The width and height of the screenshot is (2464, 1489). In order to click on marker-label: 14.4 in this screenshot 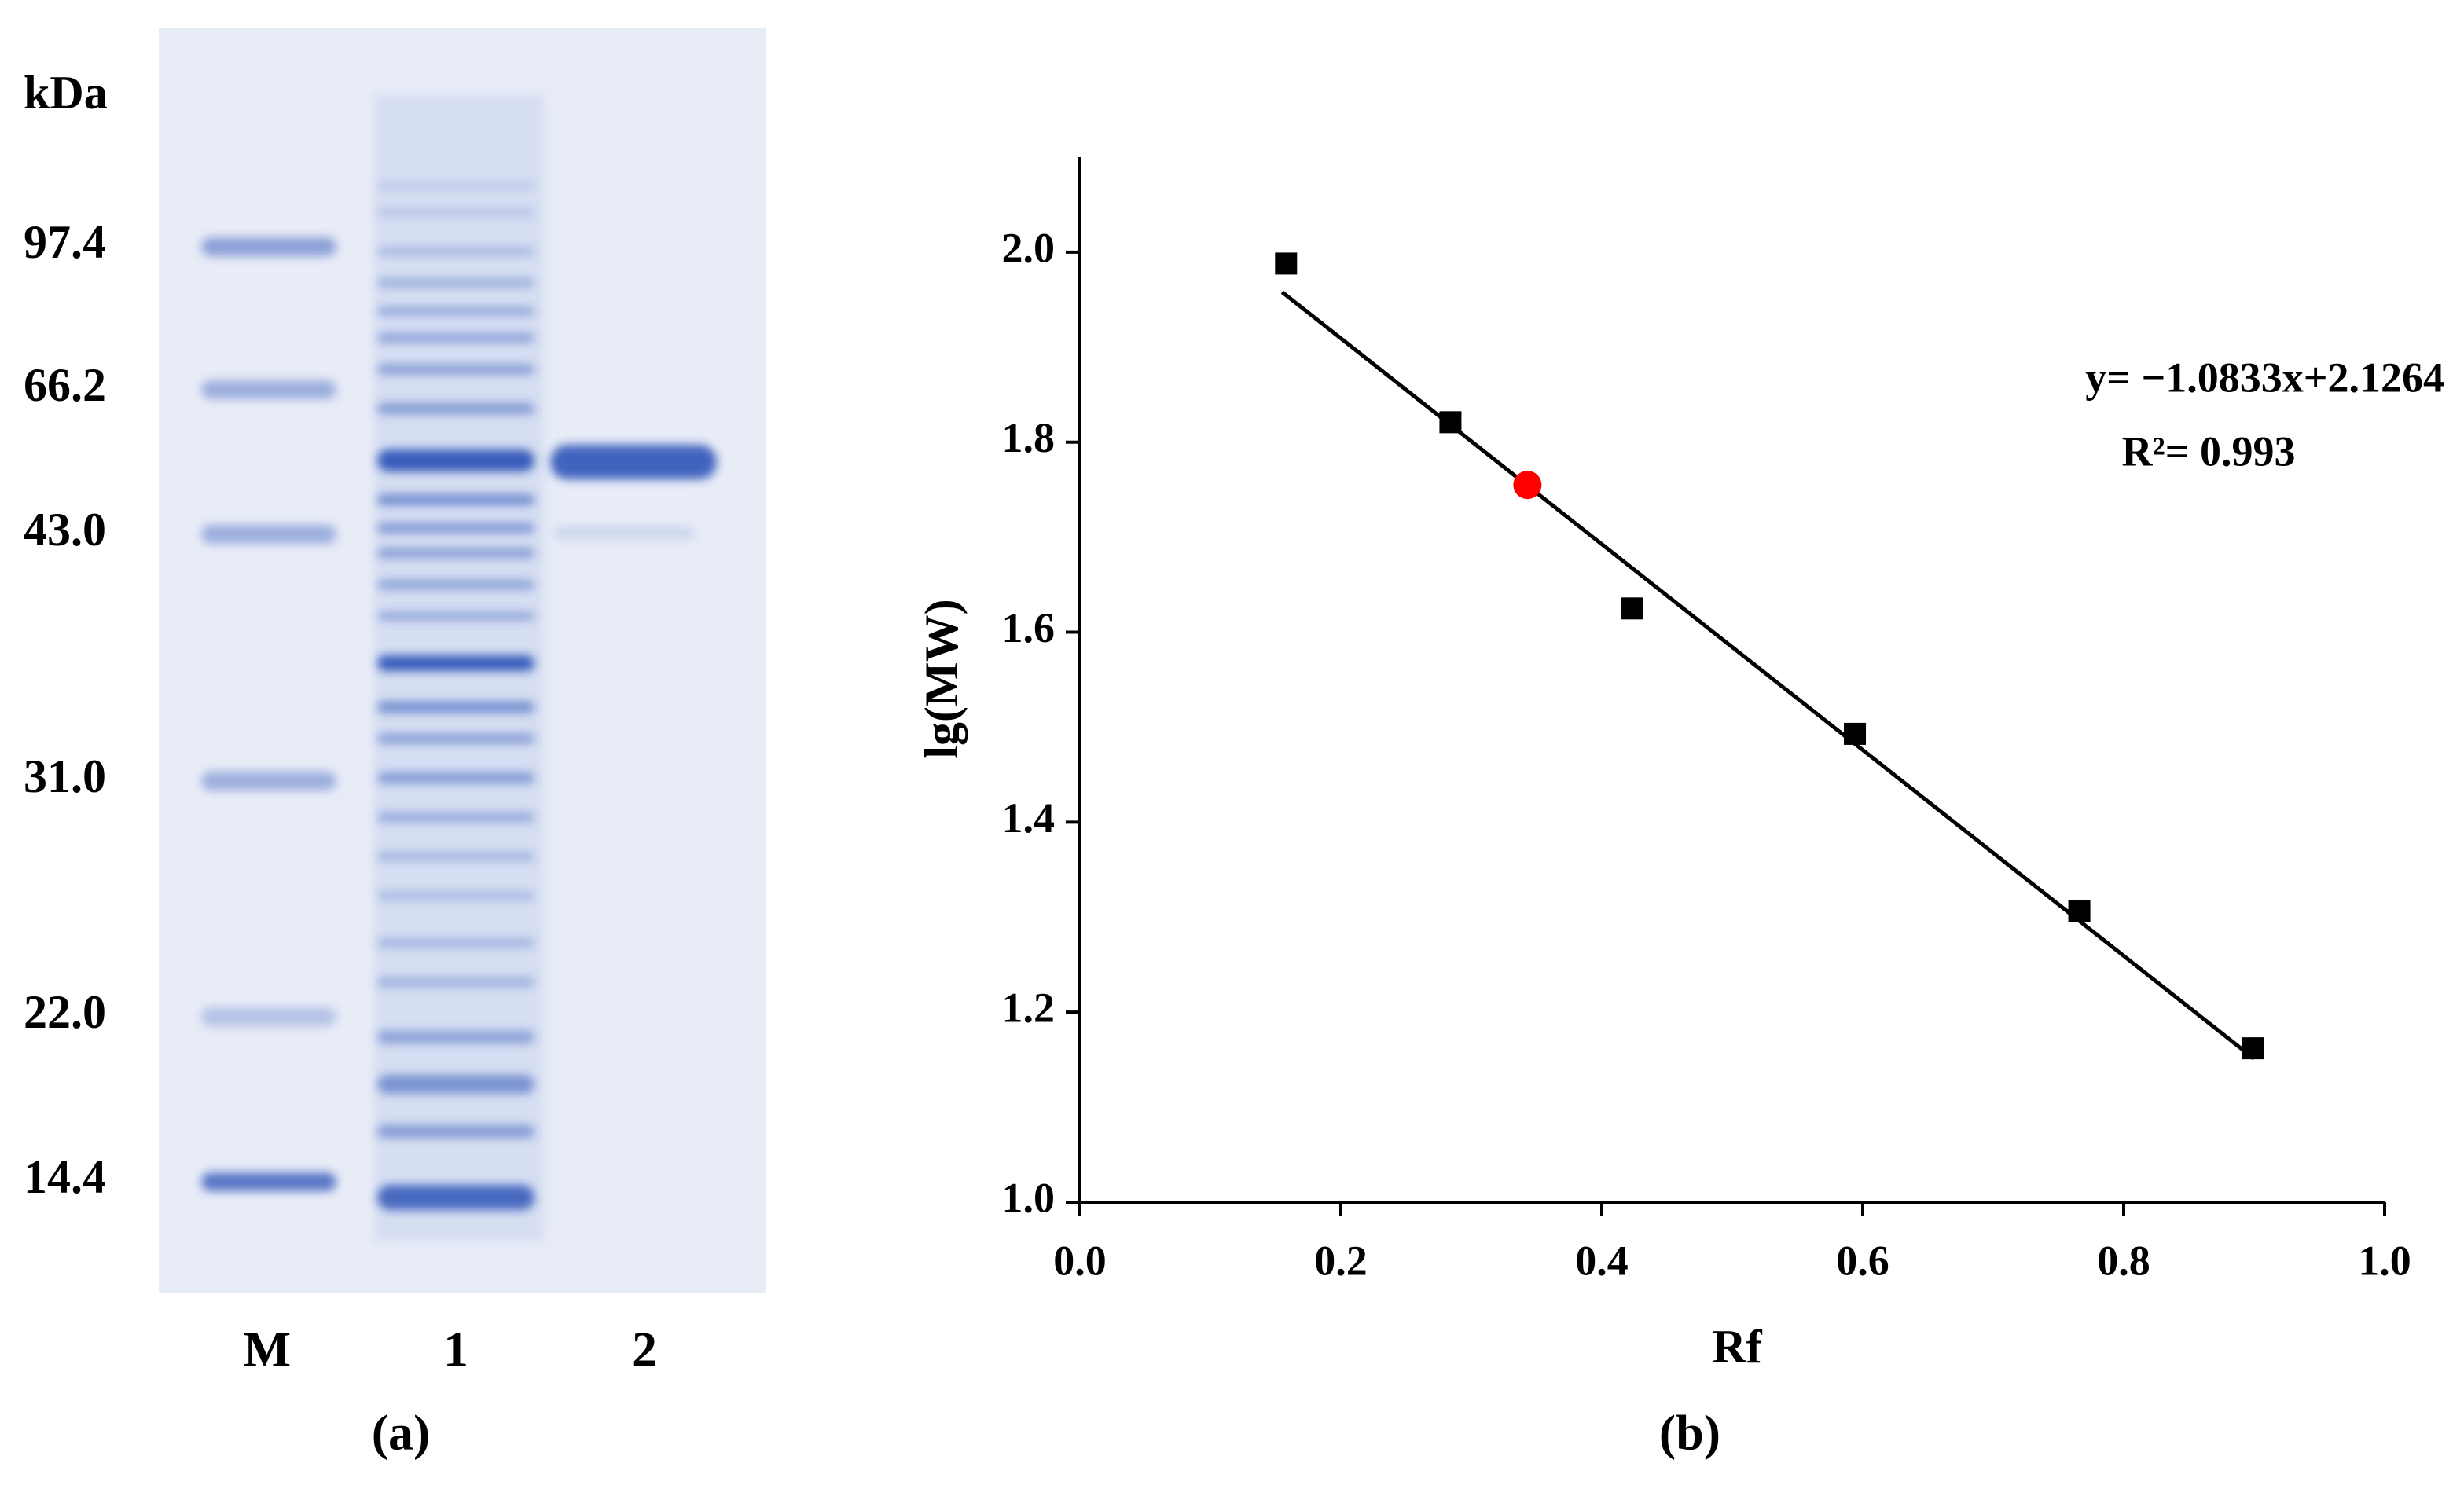, I will do `click(65, 1177)`.